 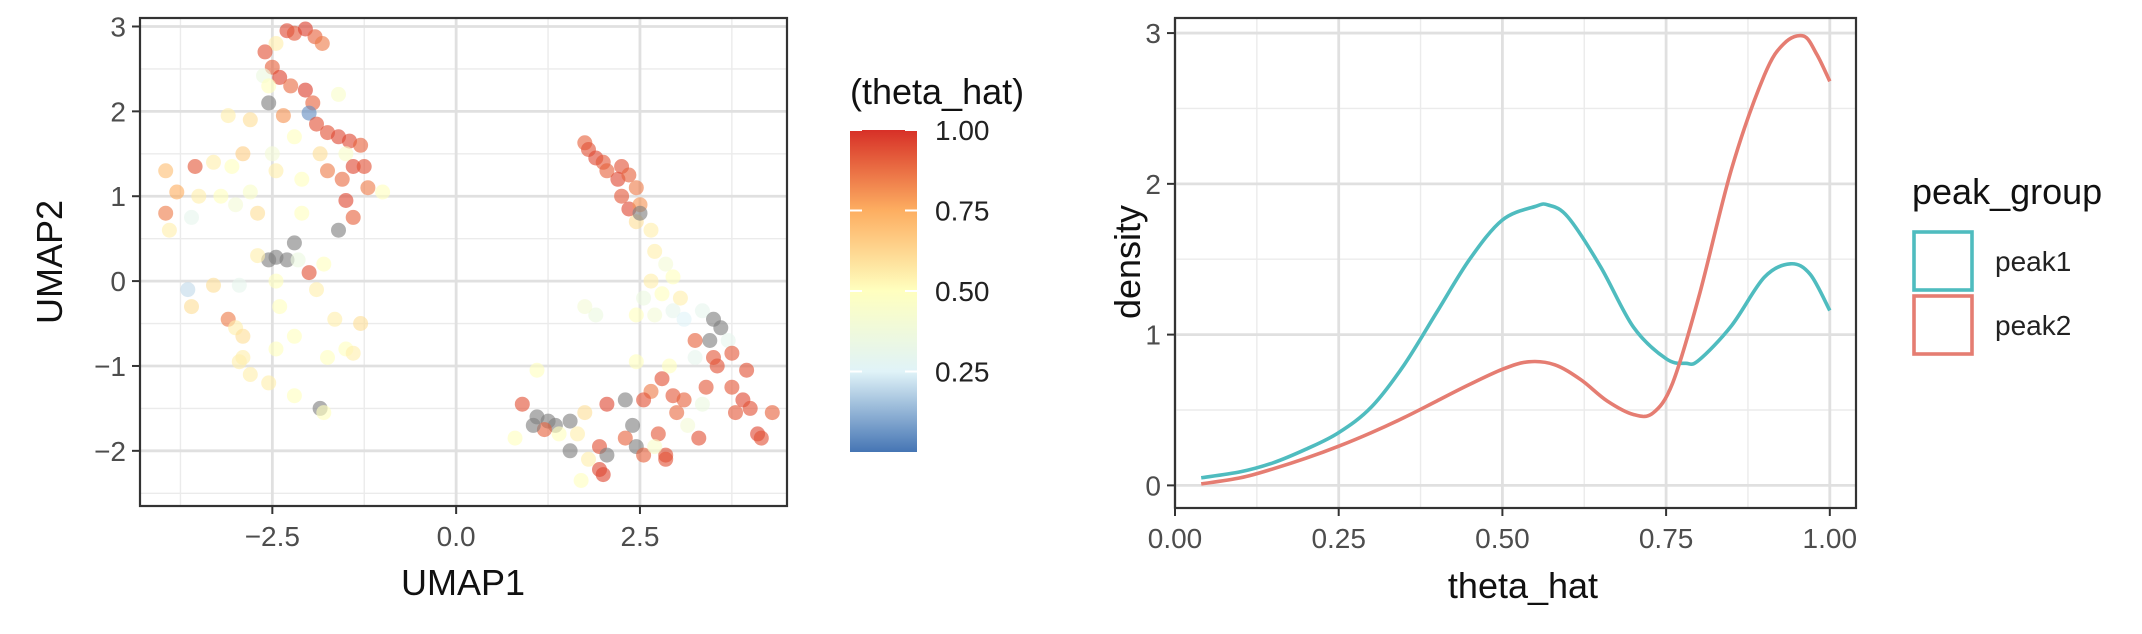 I want to click on density-x-tick-label: 0.25, so click(x=1338, y=538).